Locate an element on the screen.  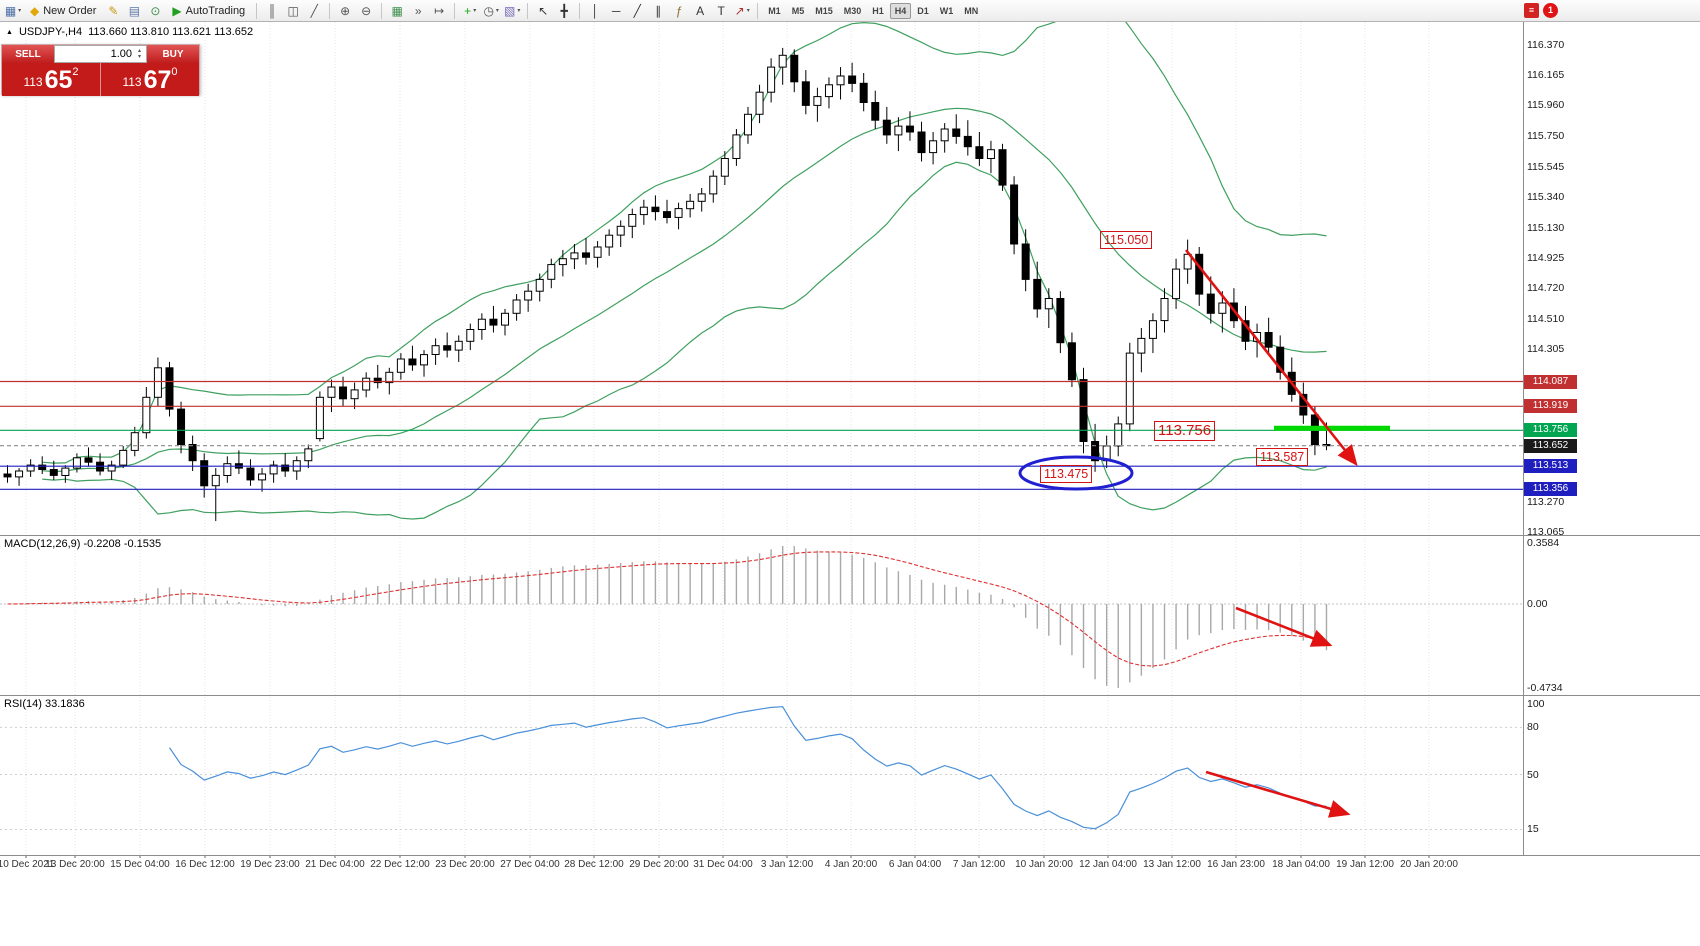
periods-icon-glyph: ◷ is located at coordinates (488, 10).